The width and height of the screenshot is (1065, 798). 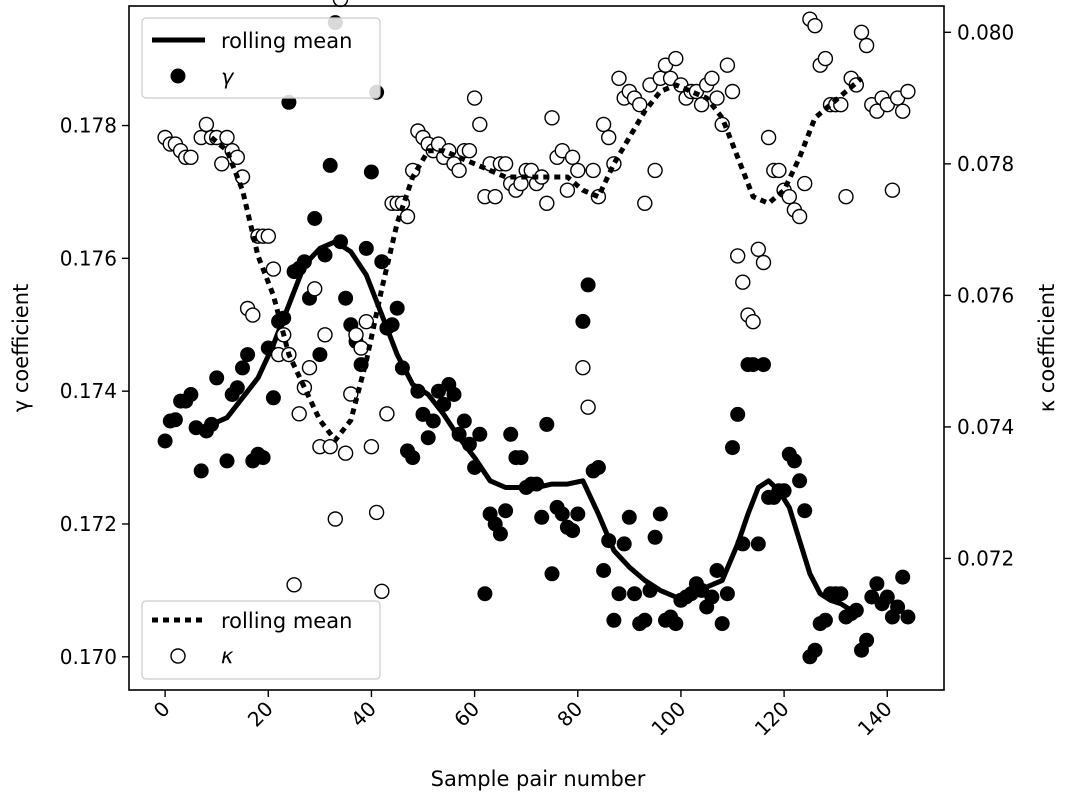 I want to click on x-tick-label: 120, so click(x=772, y=719).